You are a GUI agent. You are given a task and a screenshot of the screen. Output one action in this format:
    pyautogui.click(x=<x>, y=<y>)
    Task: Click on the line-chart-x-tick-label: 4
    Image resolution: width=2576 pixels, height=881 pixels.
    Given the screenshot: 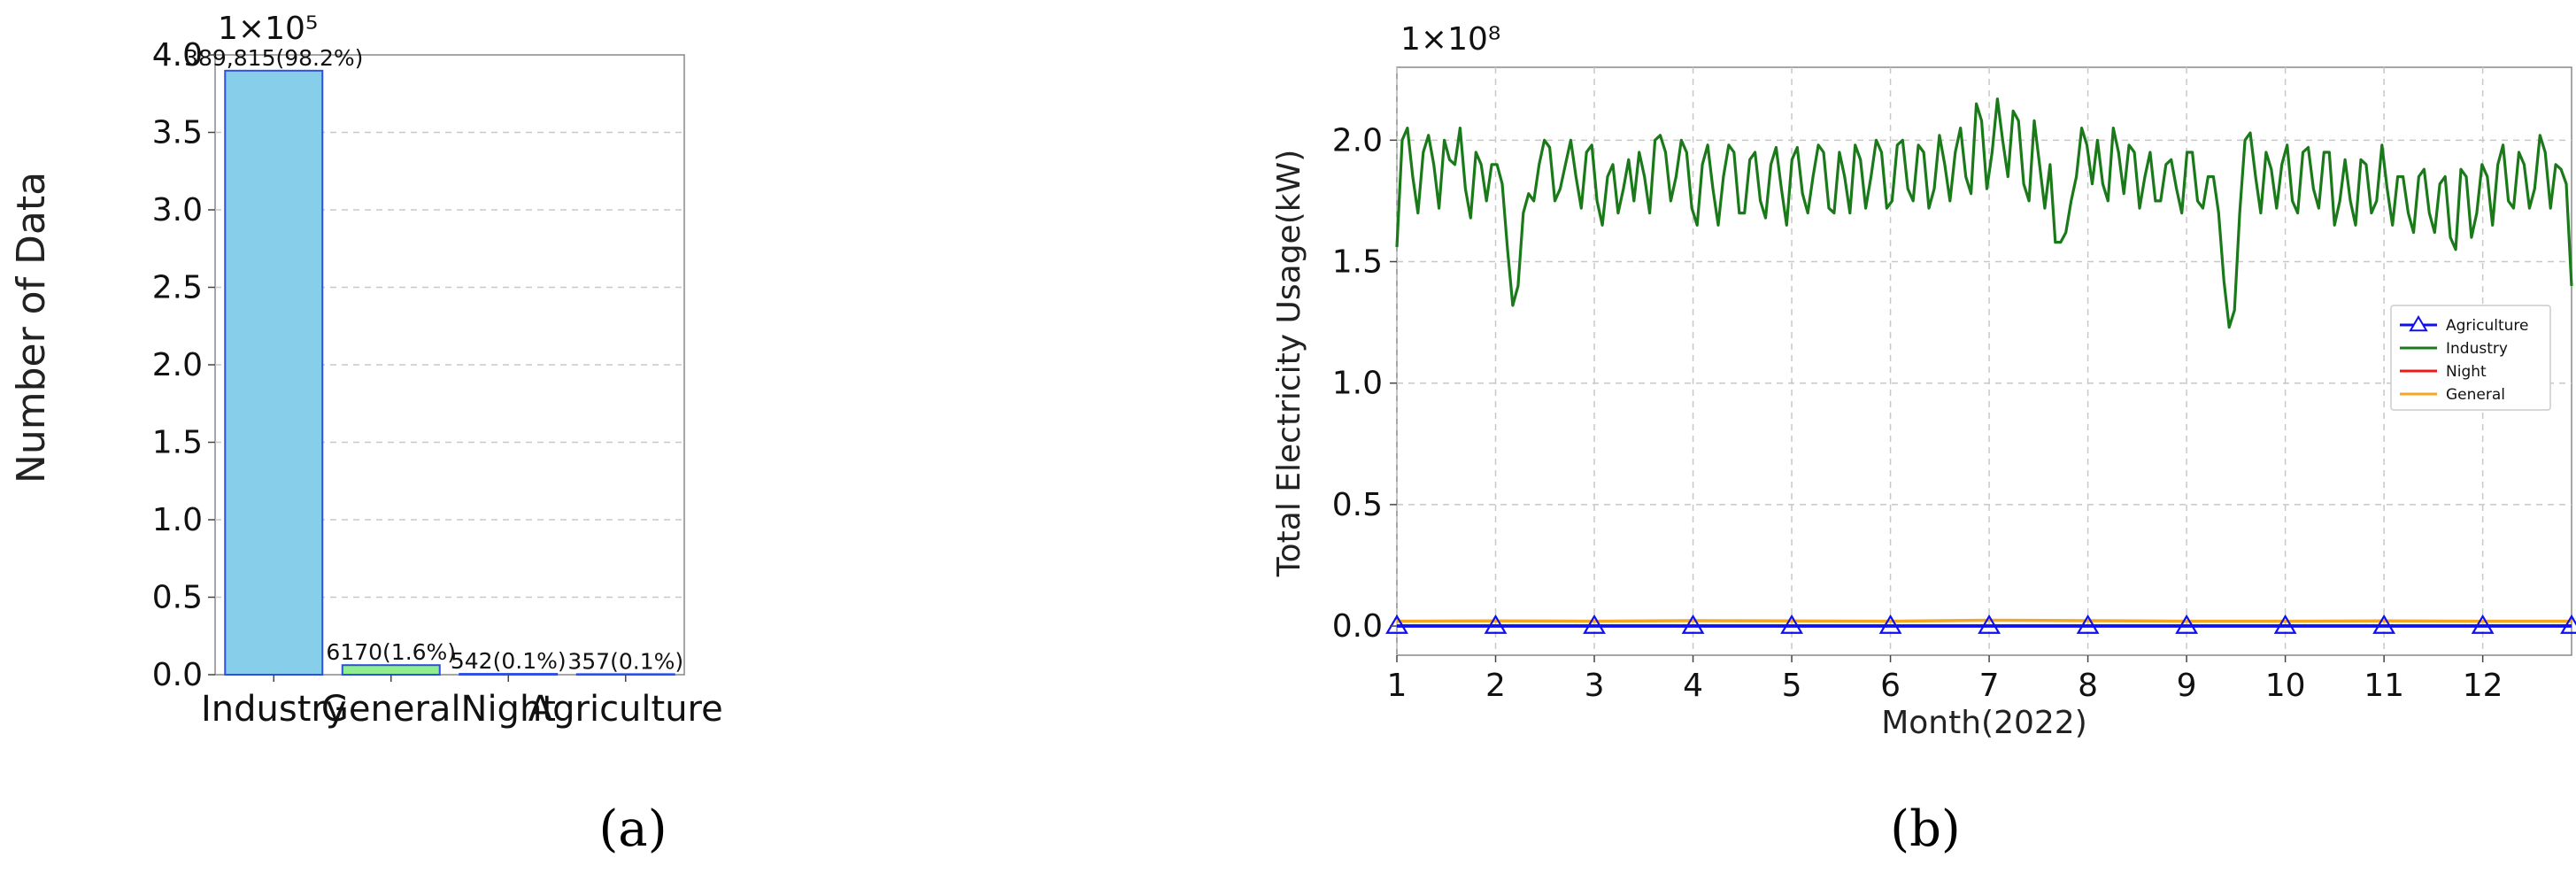 What is the action you would take?
    pyautogui.click(x=1693, y=686)
    